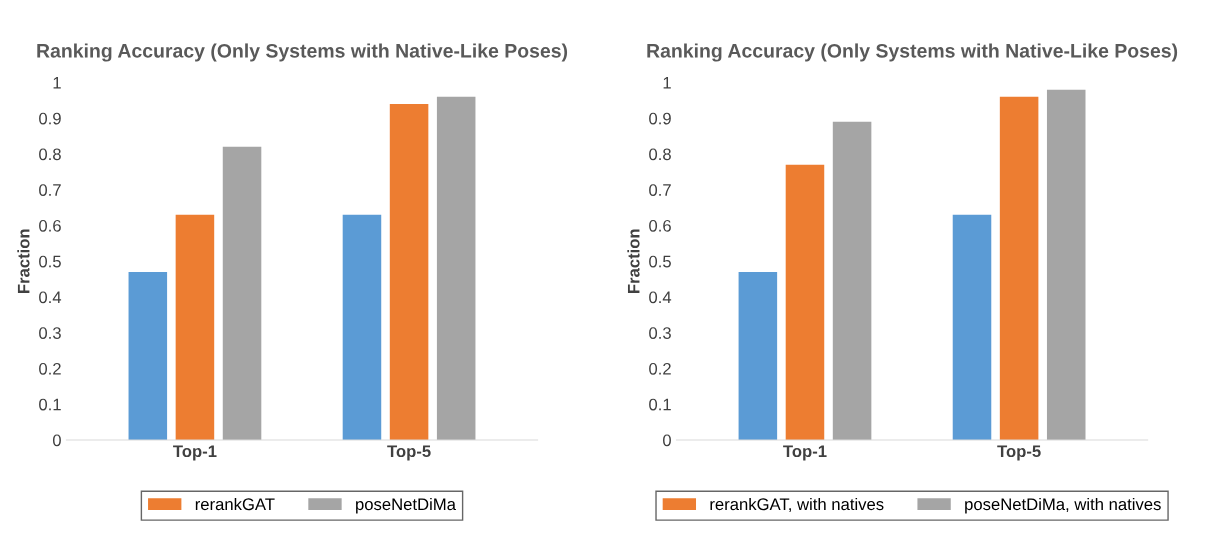 The width and height of the screenshot is (1208, 550). Describe the element at coordinates (406, 505) in the screenshot. I see `legend-label: poseNetDiMa` at that location.